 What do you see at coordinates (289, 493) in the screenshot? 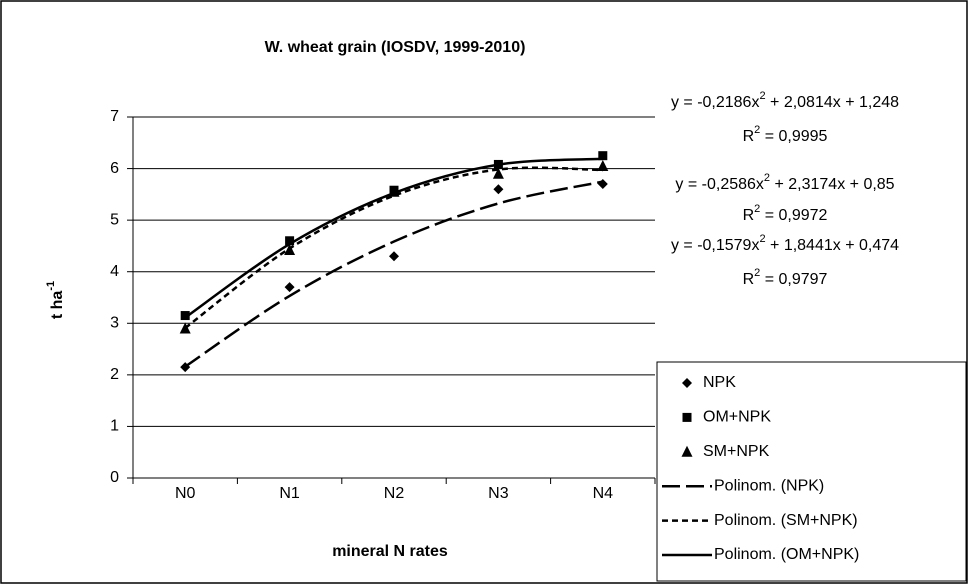
I see `x-tick-label: N1` at bounding box center [289, 493].